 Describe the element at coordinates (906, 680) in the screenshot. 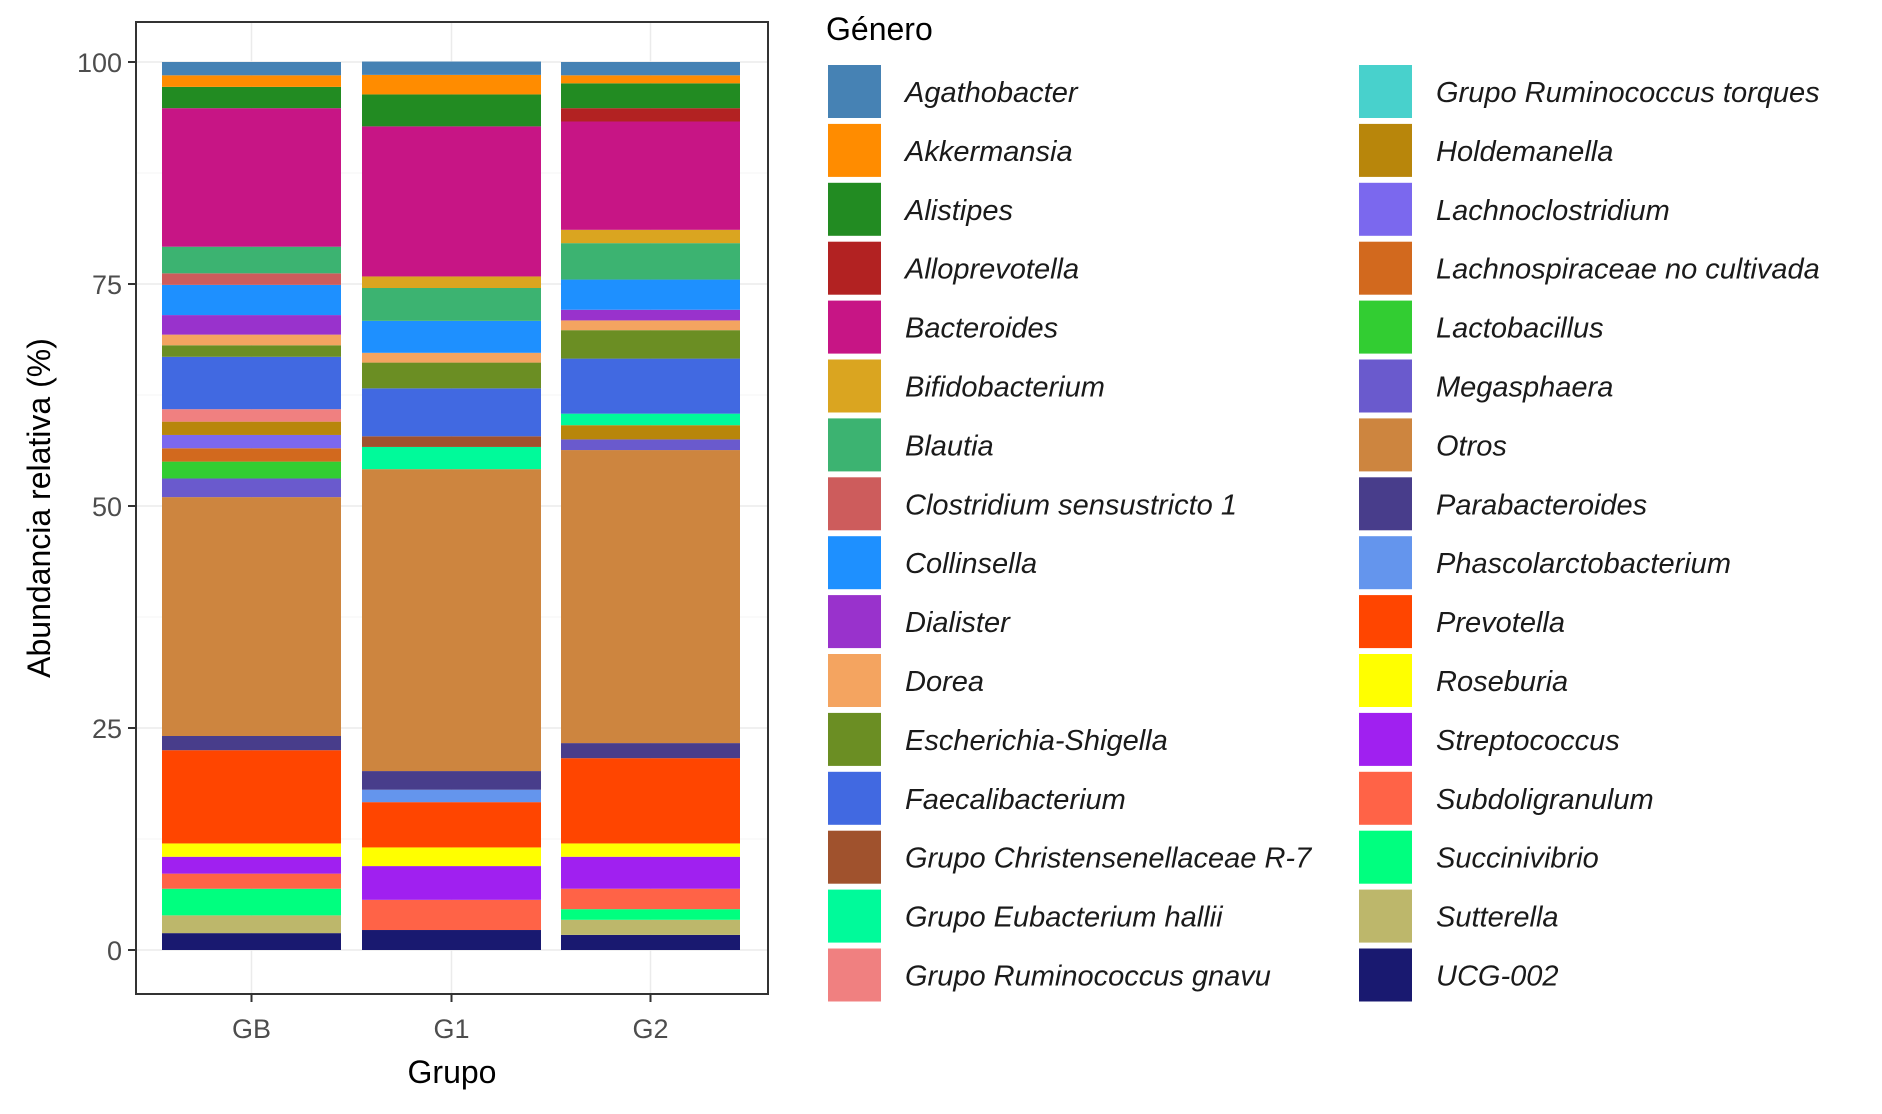

I see `legend-item: Dorea` at that location.